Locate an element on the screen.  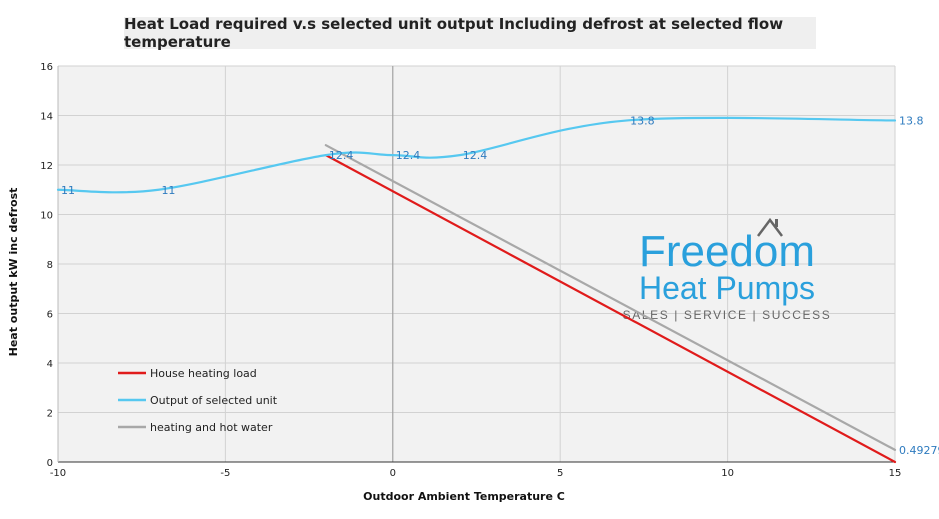
y-tick-label: 4 is located at coordinates (50, 364).